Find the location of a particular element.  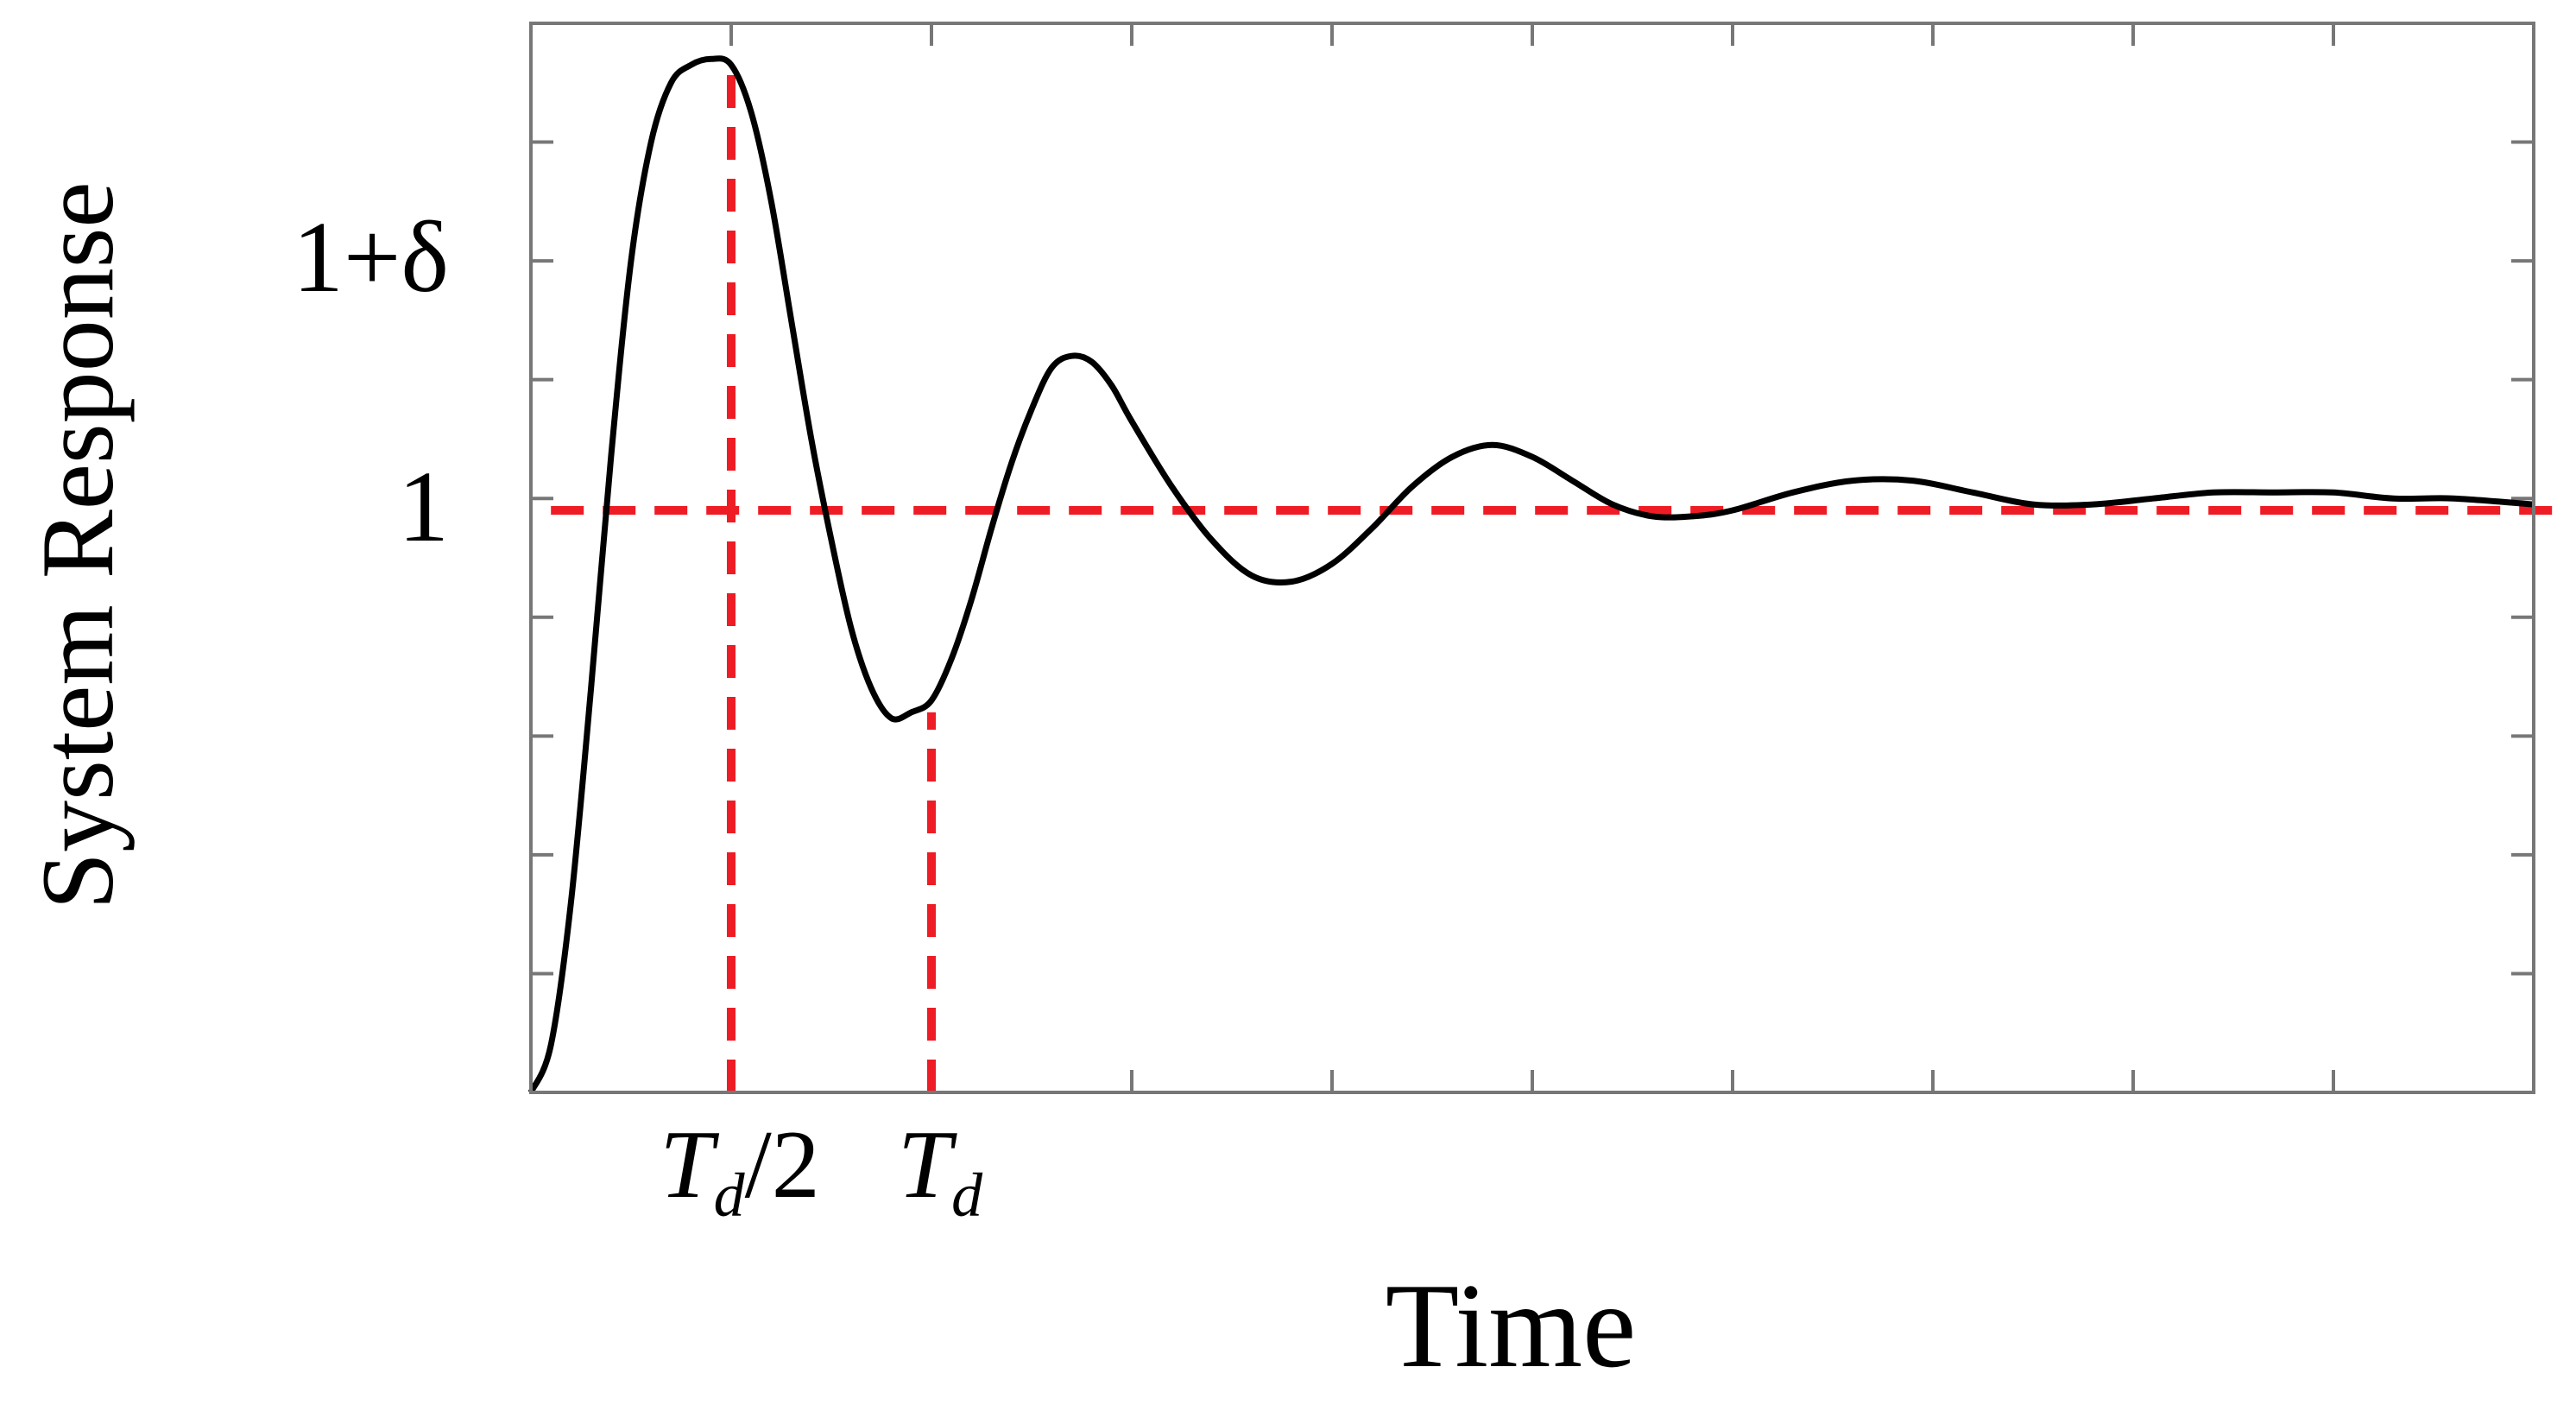

x-tick-label-0: Td/2 is located at coordinates (740, 1170).